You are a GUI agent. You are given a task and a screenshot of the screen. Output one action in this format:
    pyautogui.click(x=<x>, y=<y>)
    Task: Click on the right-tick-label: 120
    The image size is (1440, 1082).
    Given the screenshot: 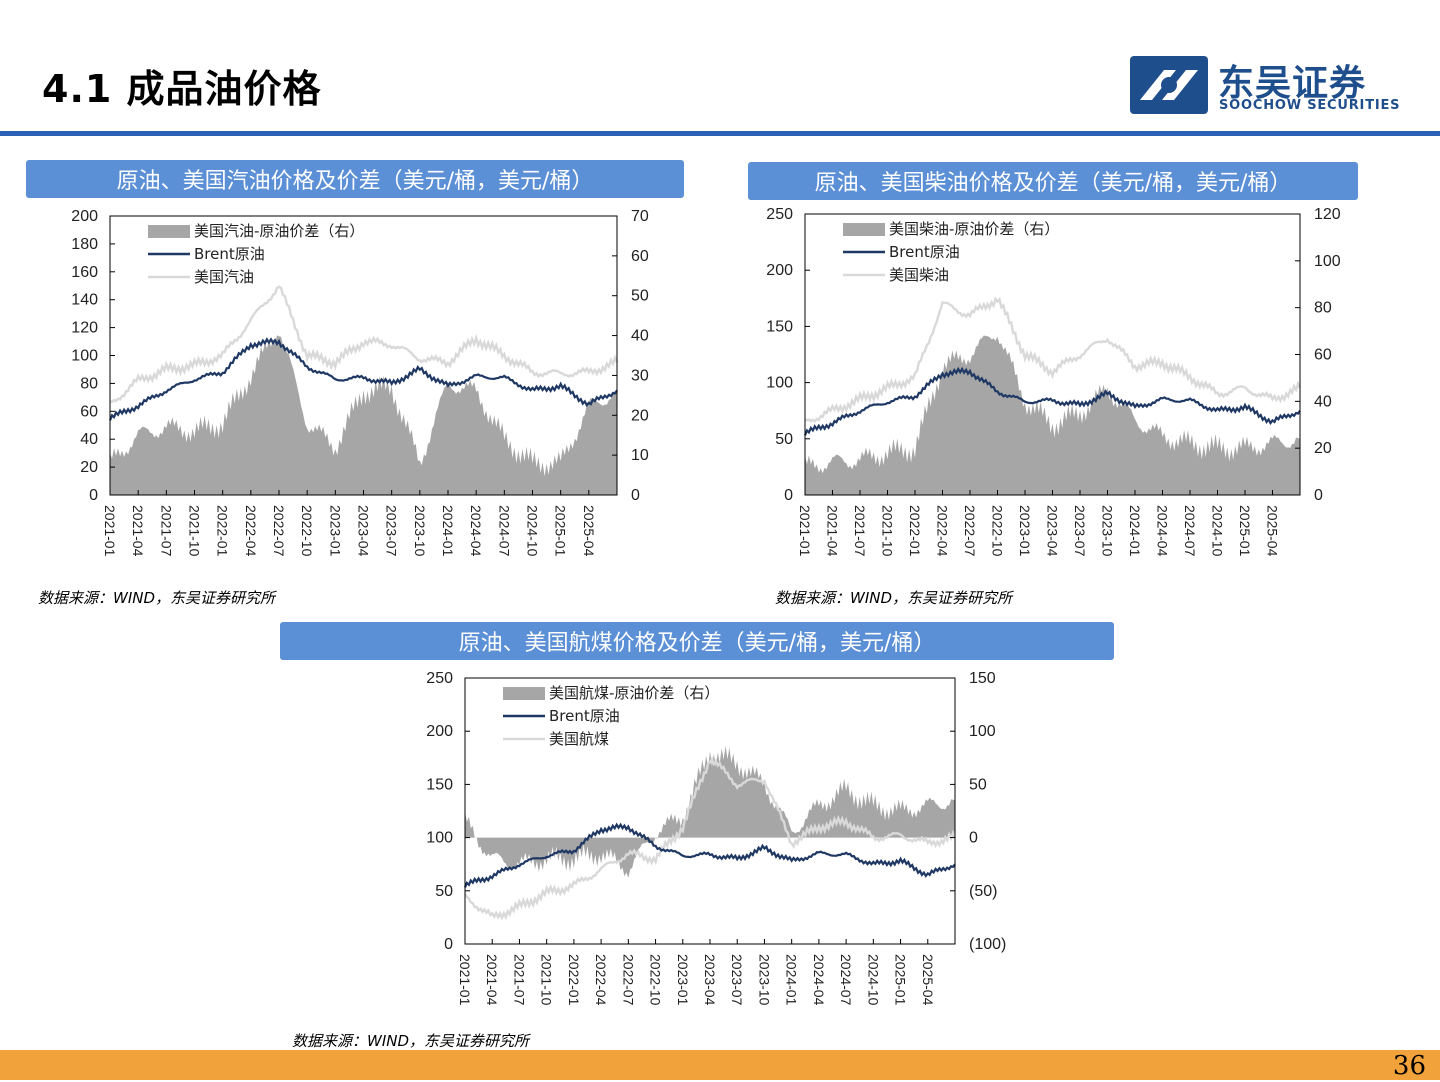 What is the action you would take?
    pyautogui.click(x=1327, y=214)
    